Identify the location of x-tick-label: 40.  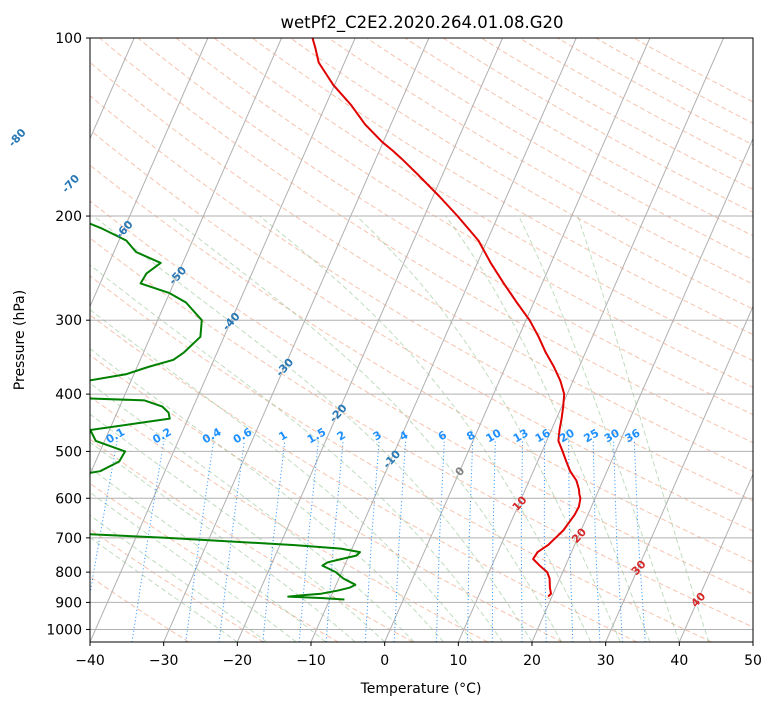
(679, 661).